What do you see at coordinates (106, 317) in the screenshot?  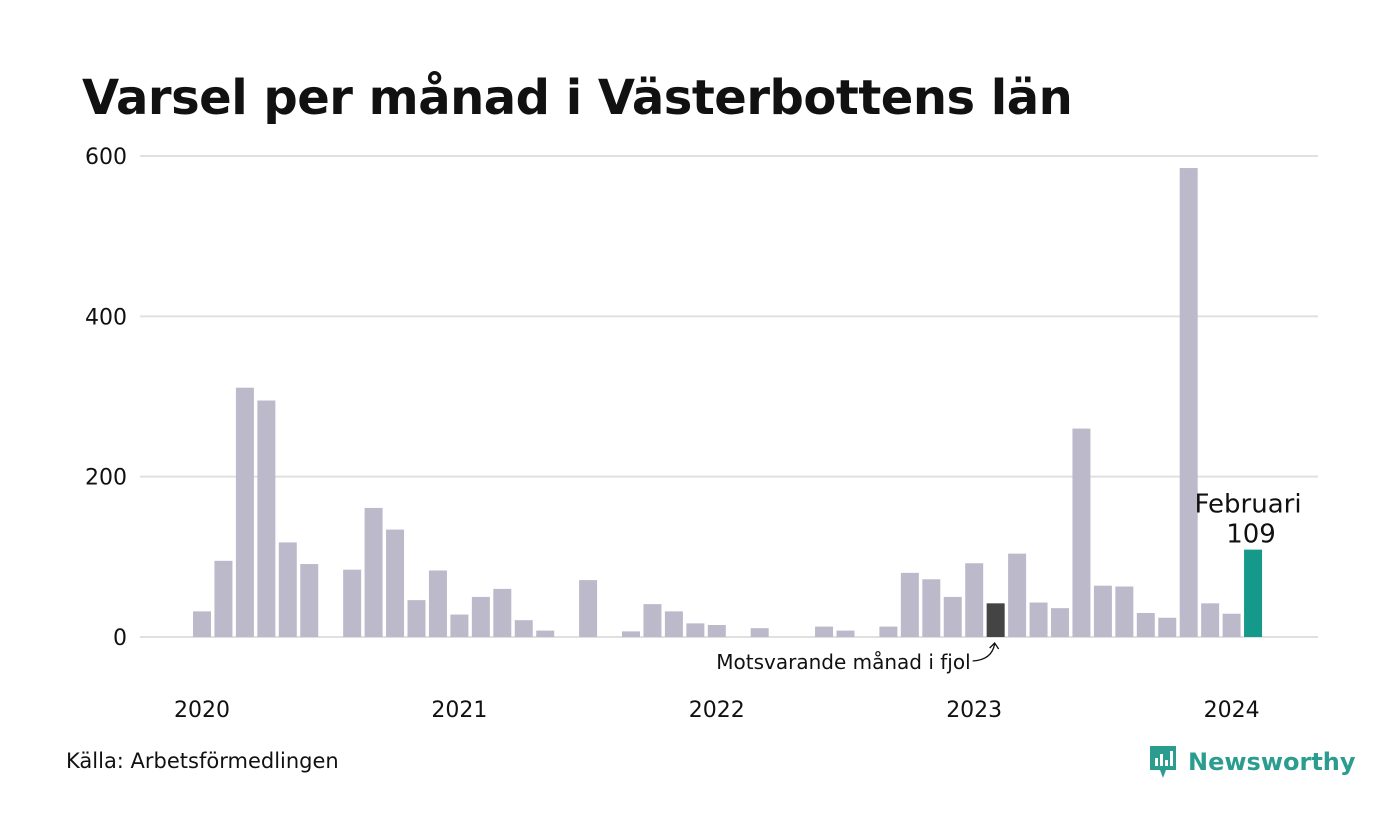 I see `y-tick-label: 400` at bounding box center [106, 317].